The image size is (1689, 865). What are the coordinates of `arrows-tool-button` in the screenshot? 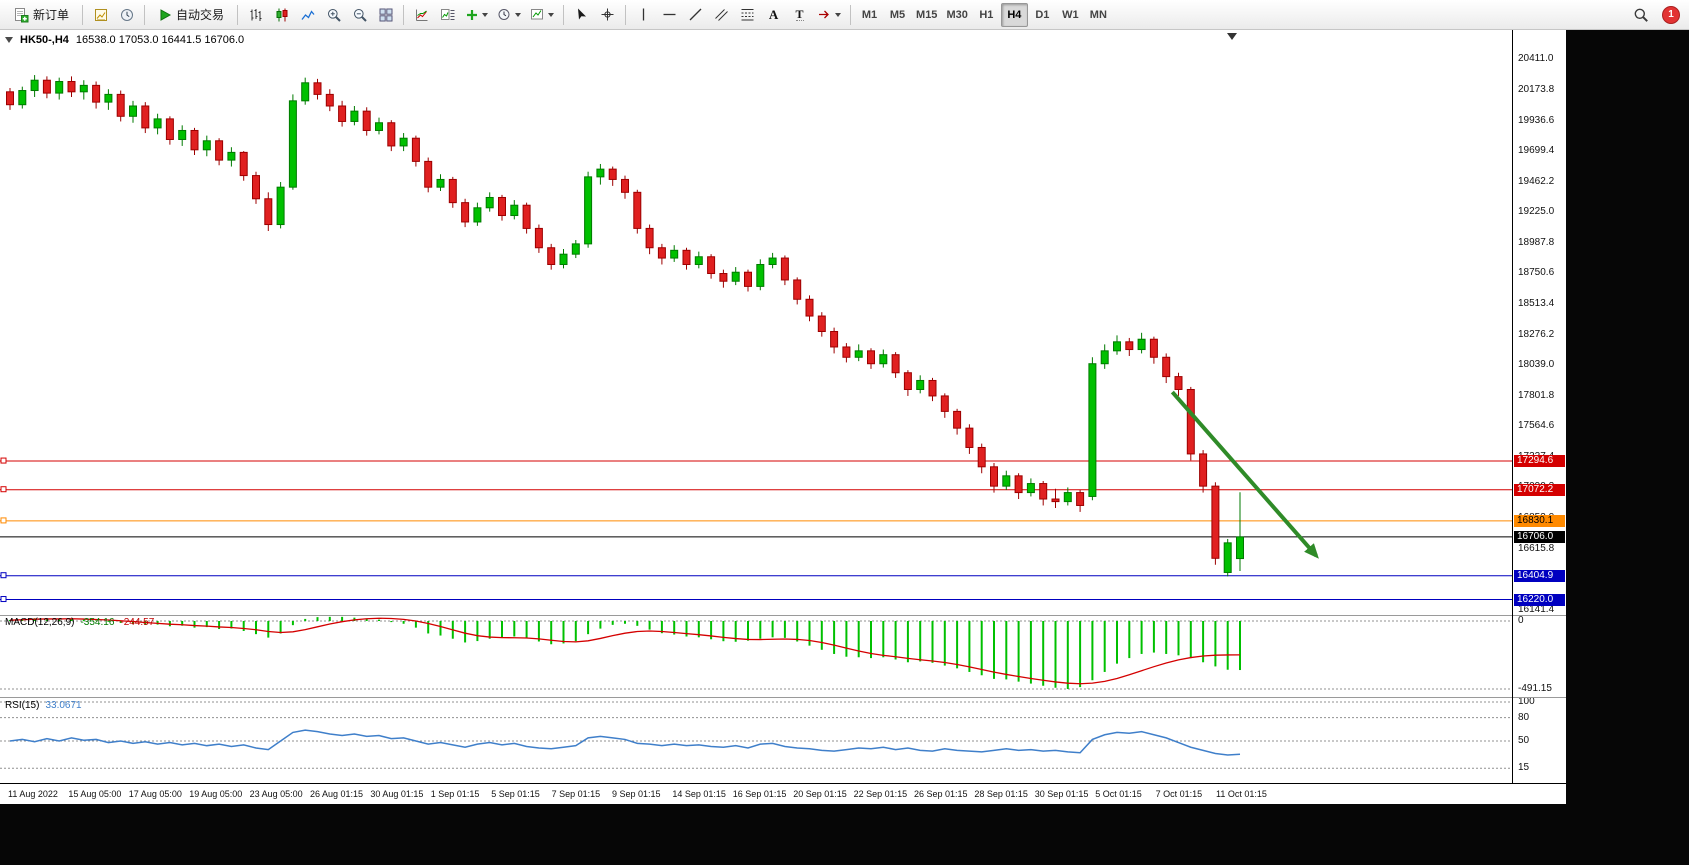 It's located at (829, 15).